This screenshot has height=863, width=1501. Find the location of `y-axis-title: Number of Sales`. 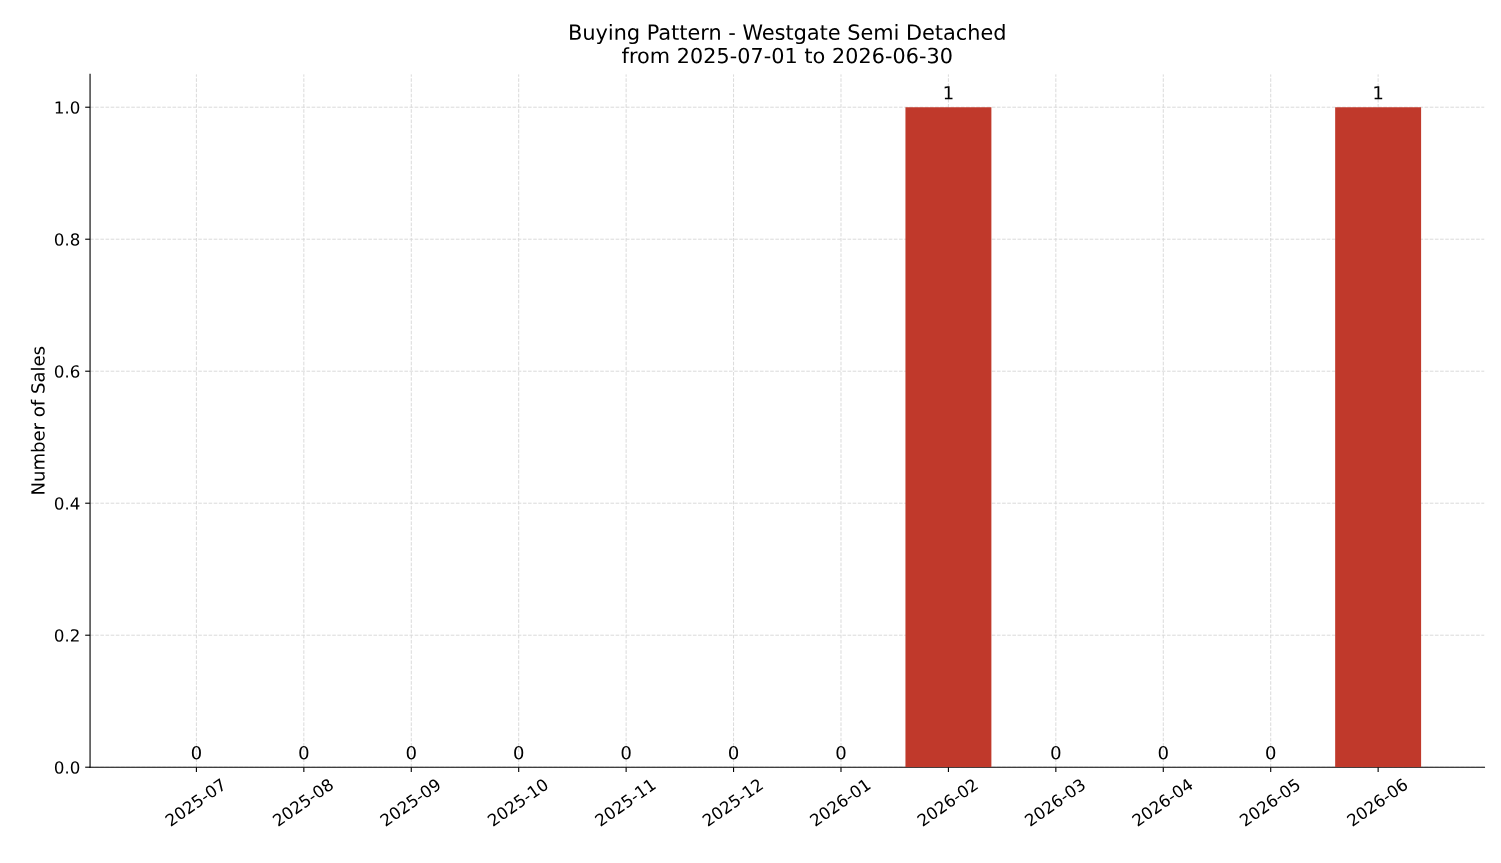

y-axis-title: Number of Sales is located at coordinates (37, 420).